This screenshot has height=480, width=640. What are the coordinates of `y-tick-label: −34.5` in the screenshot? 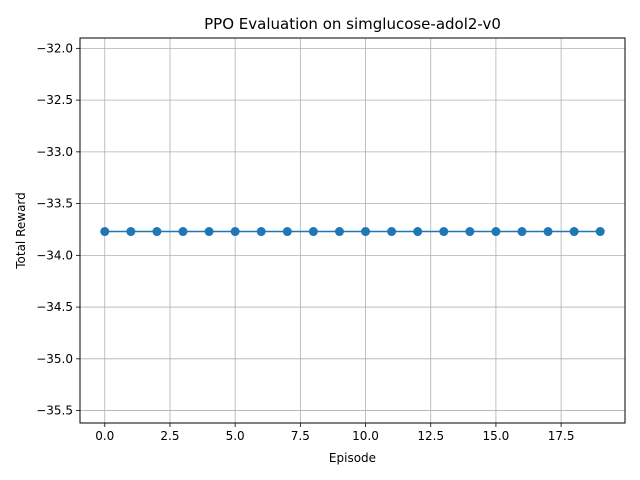 It's located at (54, 307).